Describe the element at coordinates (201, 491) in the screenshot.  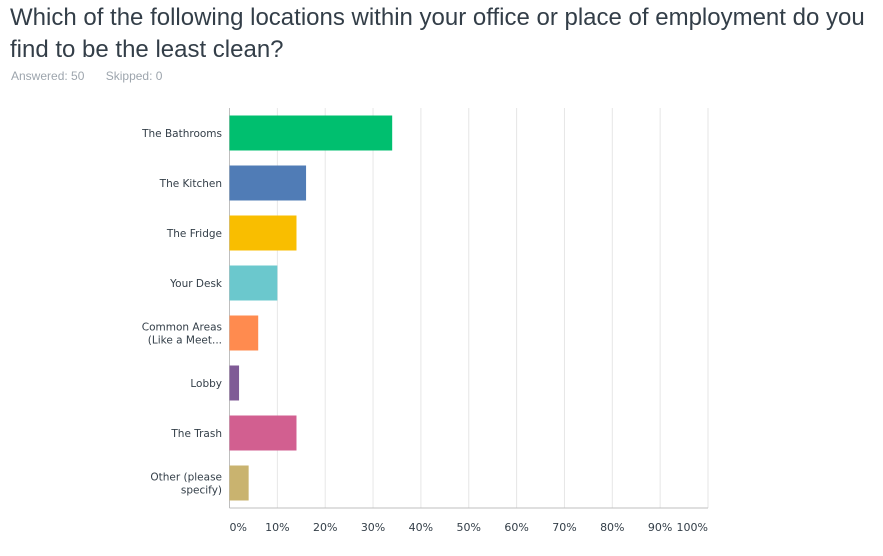
I see `category-label: specify)` at that location.